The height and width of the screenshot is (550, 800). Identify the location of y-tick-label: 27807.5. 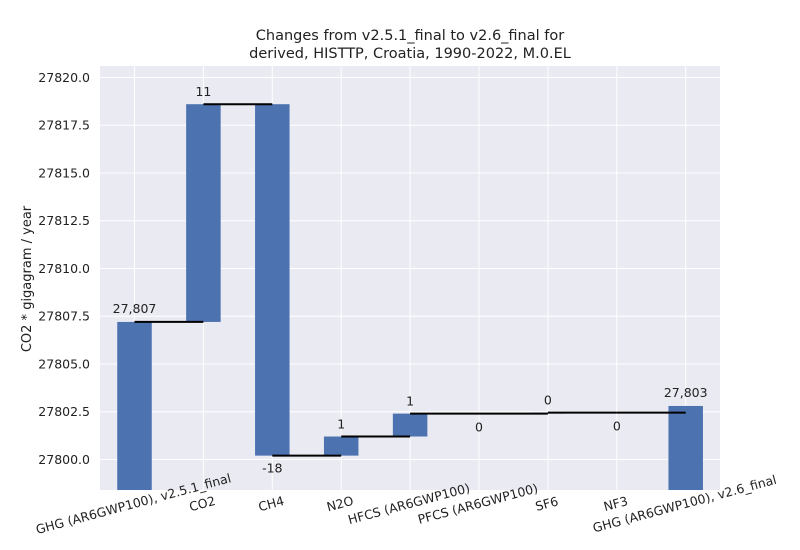
(64, 316).